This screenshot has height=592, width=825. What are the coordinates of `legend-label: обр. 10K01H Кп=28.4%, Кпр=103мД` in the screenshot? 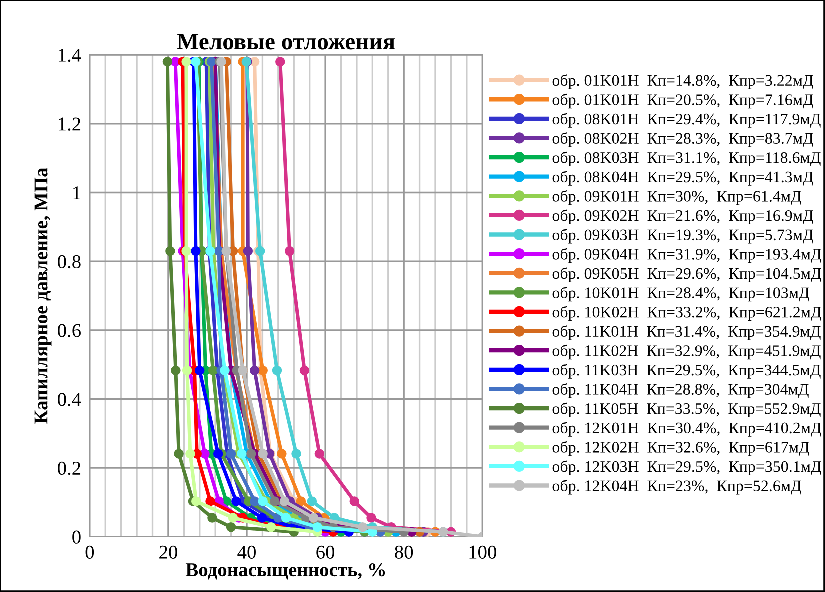 It's located at (681, 294).